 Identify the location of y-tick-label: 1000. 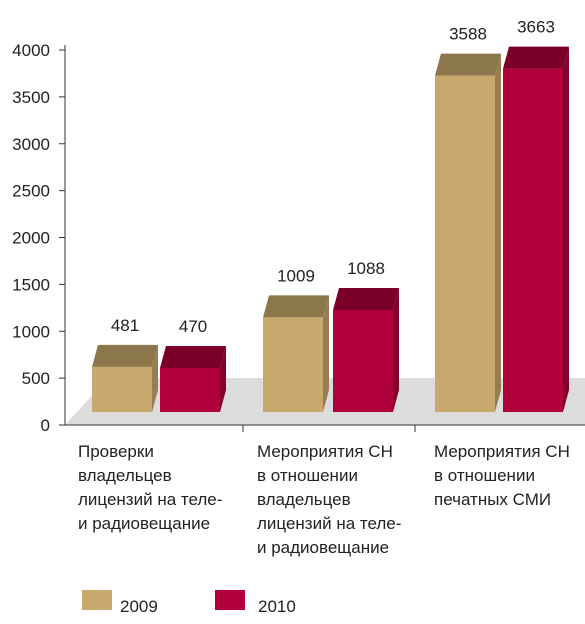
(31, 331).